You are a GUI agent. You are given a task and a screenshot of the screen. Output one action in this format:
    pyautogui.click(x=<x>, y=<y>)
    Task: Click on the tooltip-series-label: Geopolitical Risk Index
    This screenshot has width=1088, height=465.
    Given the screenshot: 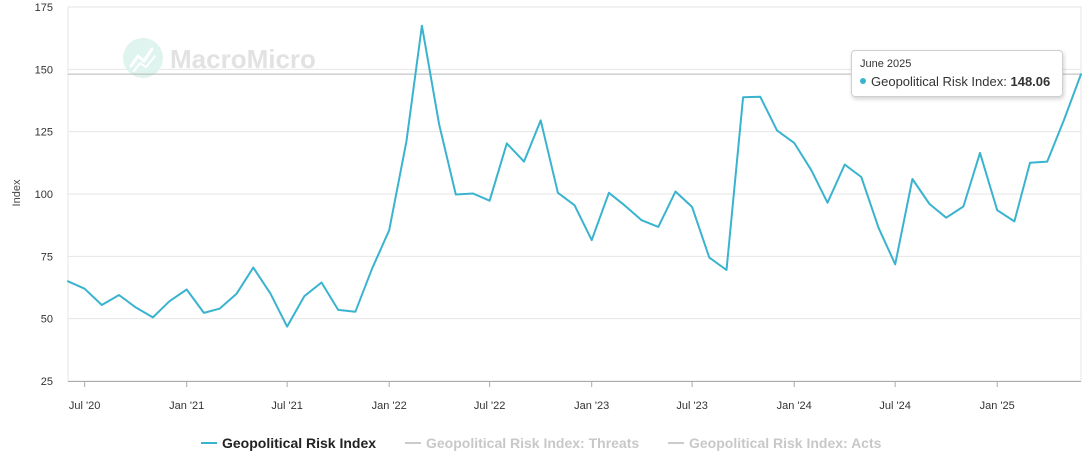 What is the action you would take?
    pyautogui.click(x=937, y=81)
    